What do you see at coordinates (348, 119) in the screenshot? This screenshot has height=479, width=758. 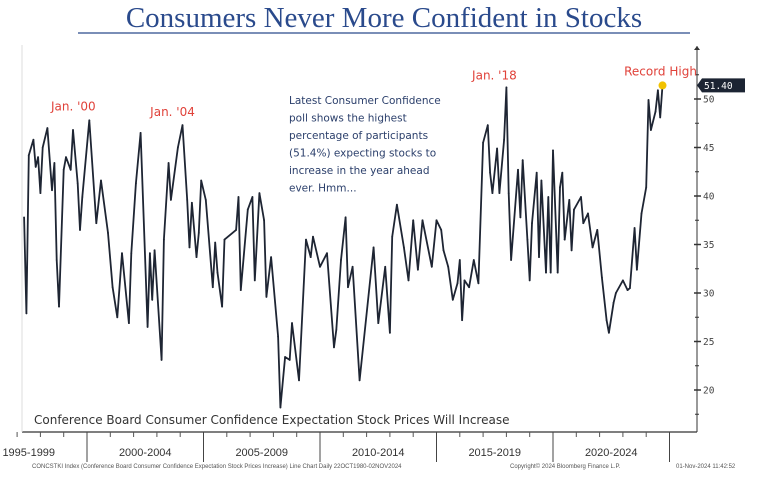 I see `annotation-line: poll shows the highest` at bounding box center [348, 119].